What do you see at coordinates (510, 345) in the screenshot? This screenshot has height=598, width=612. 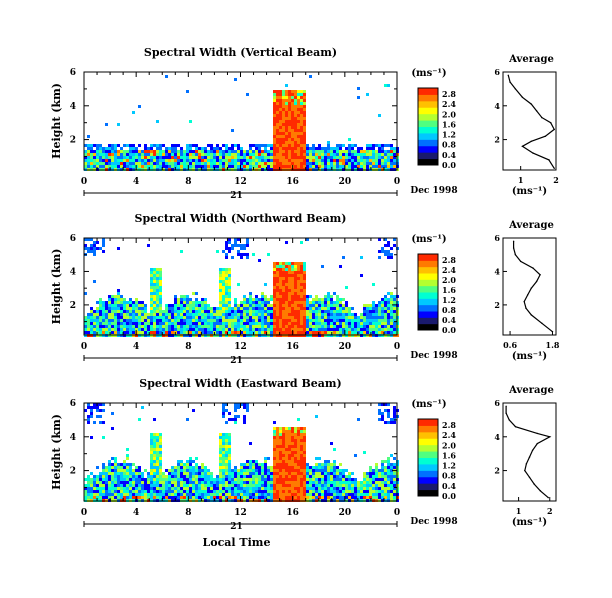 I see `average-x-tick-label: 0.6` at bounding box center [510, 345].